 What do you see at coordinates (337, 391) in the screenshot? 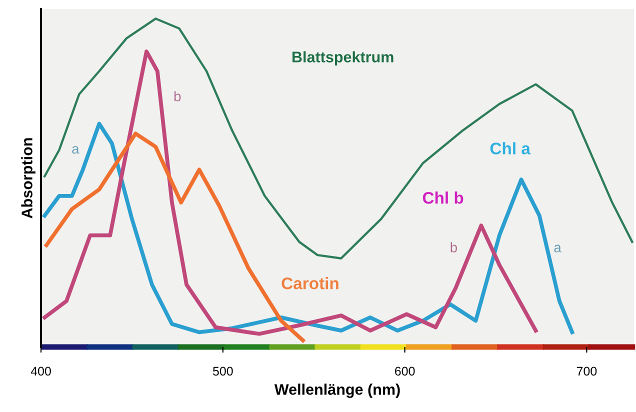
I see `x-axis-title: Wellenlänge (nm)` at bounding box center [337, 391].